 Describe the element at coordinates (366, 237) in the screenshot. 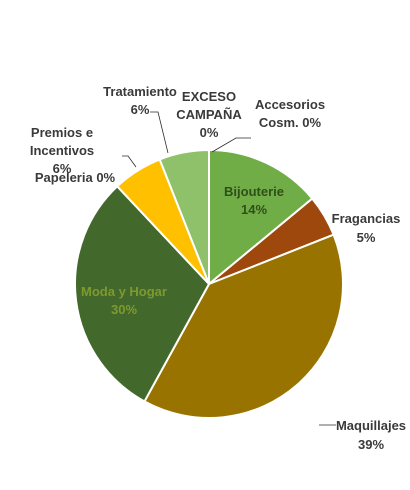

I see `label-fragancias-value: 5%` at that location.